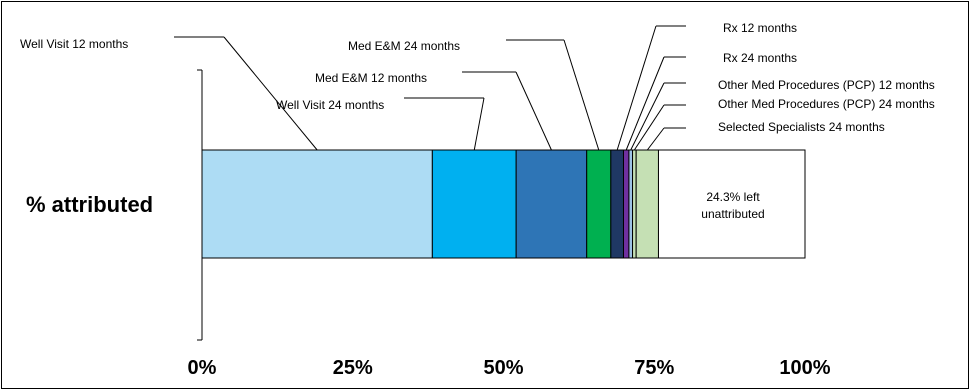 This screenshot has width=972, height=391. What do you see at coordinates (202, 368) in the screenshot?
I see `x-tick-label-0: 0%` at bounding box center [202, 368].